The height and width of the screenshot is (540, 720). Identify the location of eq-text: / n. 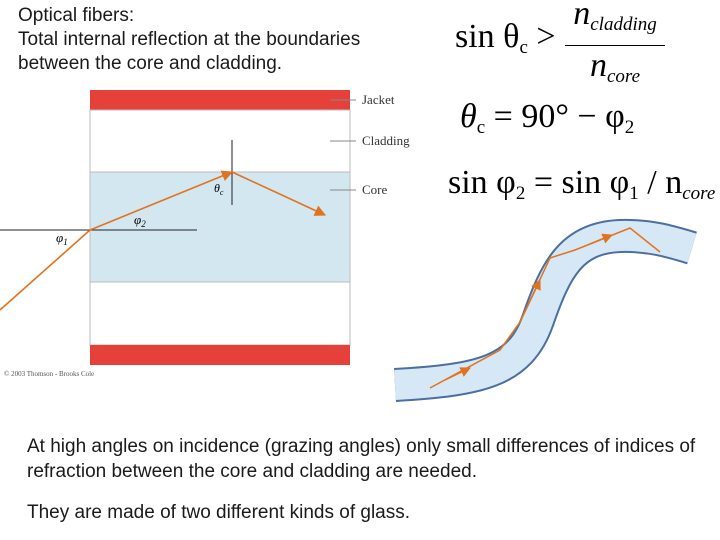
(665, 182).